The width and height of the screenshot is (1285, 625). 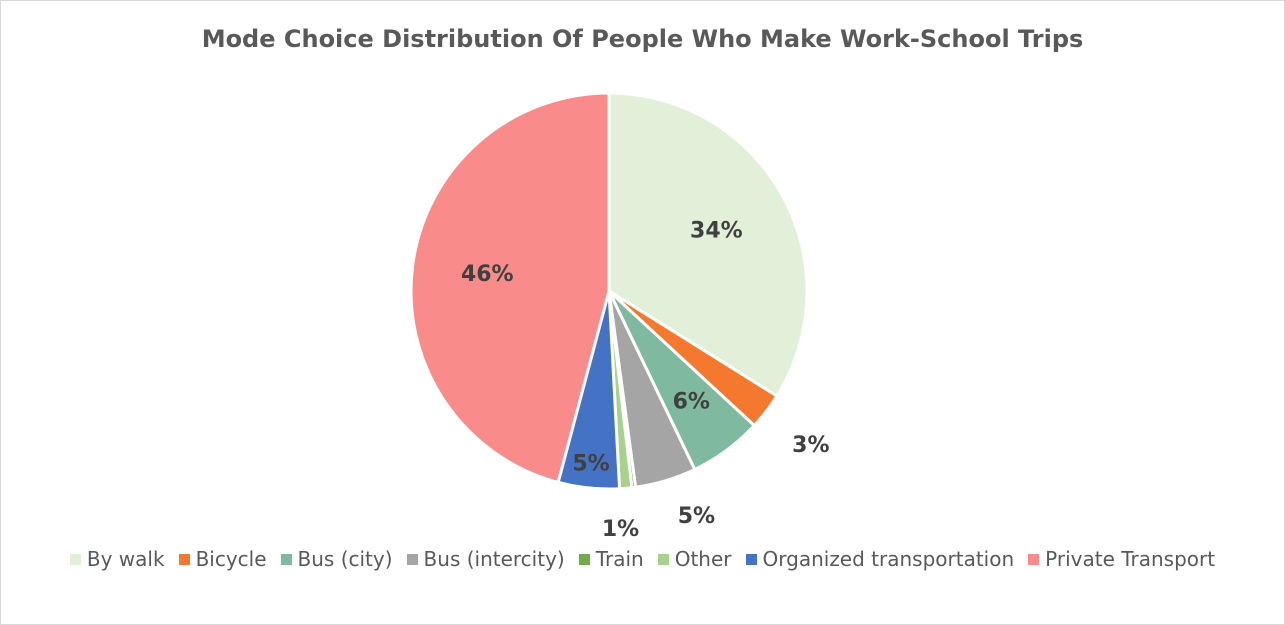 What do you see at coordinates (1130, 559) in the screenshot?
I see `legend-label: Private Transport` at bounding box center [1130, 559].